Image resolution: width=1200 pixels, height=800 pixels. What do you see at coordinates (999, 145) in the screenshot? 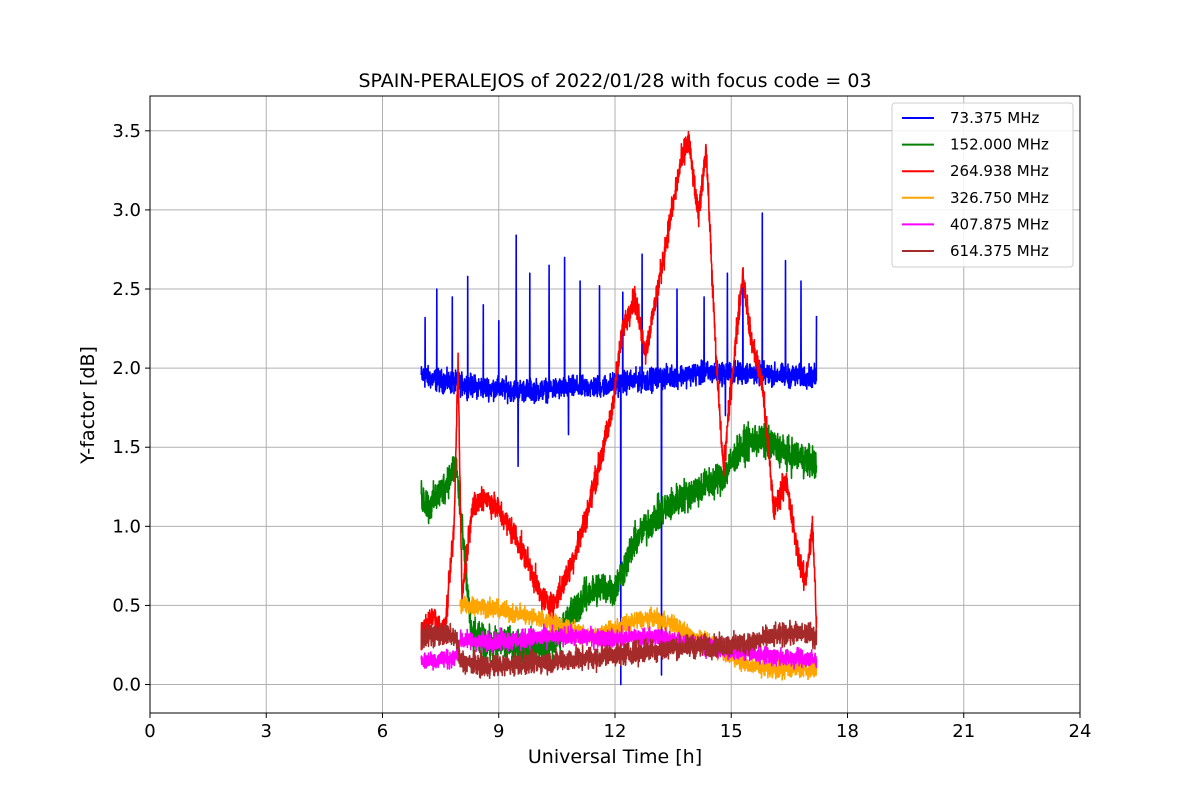
I see `legend-label: 152.000 MHz` at bounding box center [999, 145].